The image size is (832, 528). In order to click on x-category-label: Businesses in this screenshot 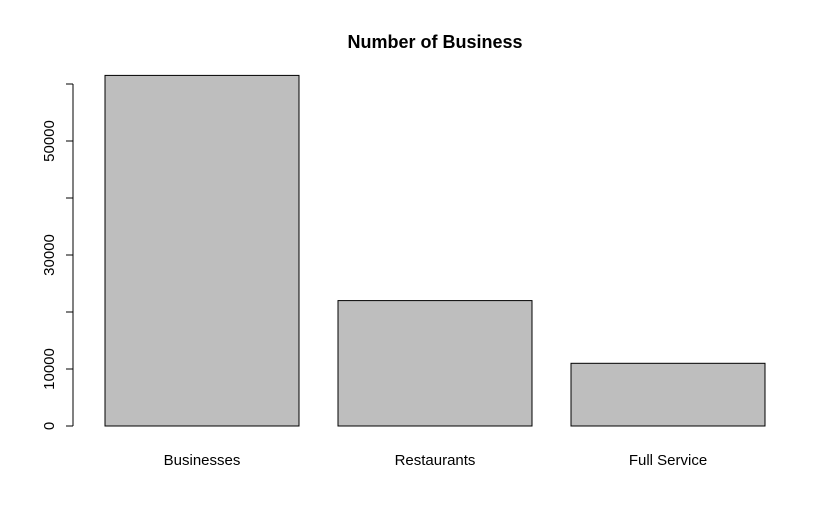, I will do `click(202, 460)`.